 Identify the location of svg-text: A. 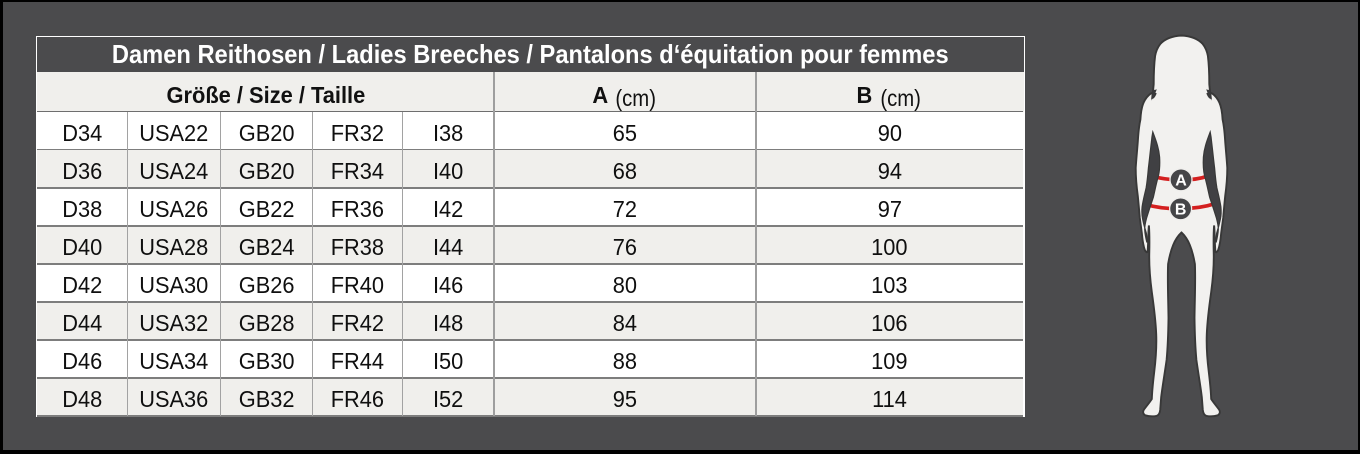
(1181, 181).